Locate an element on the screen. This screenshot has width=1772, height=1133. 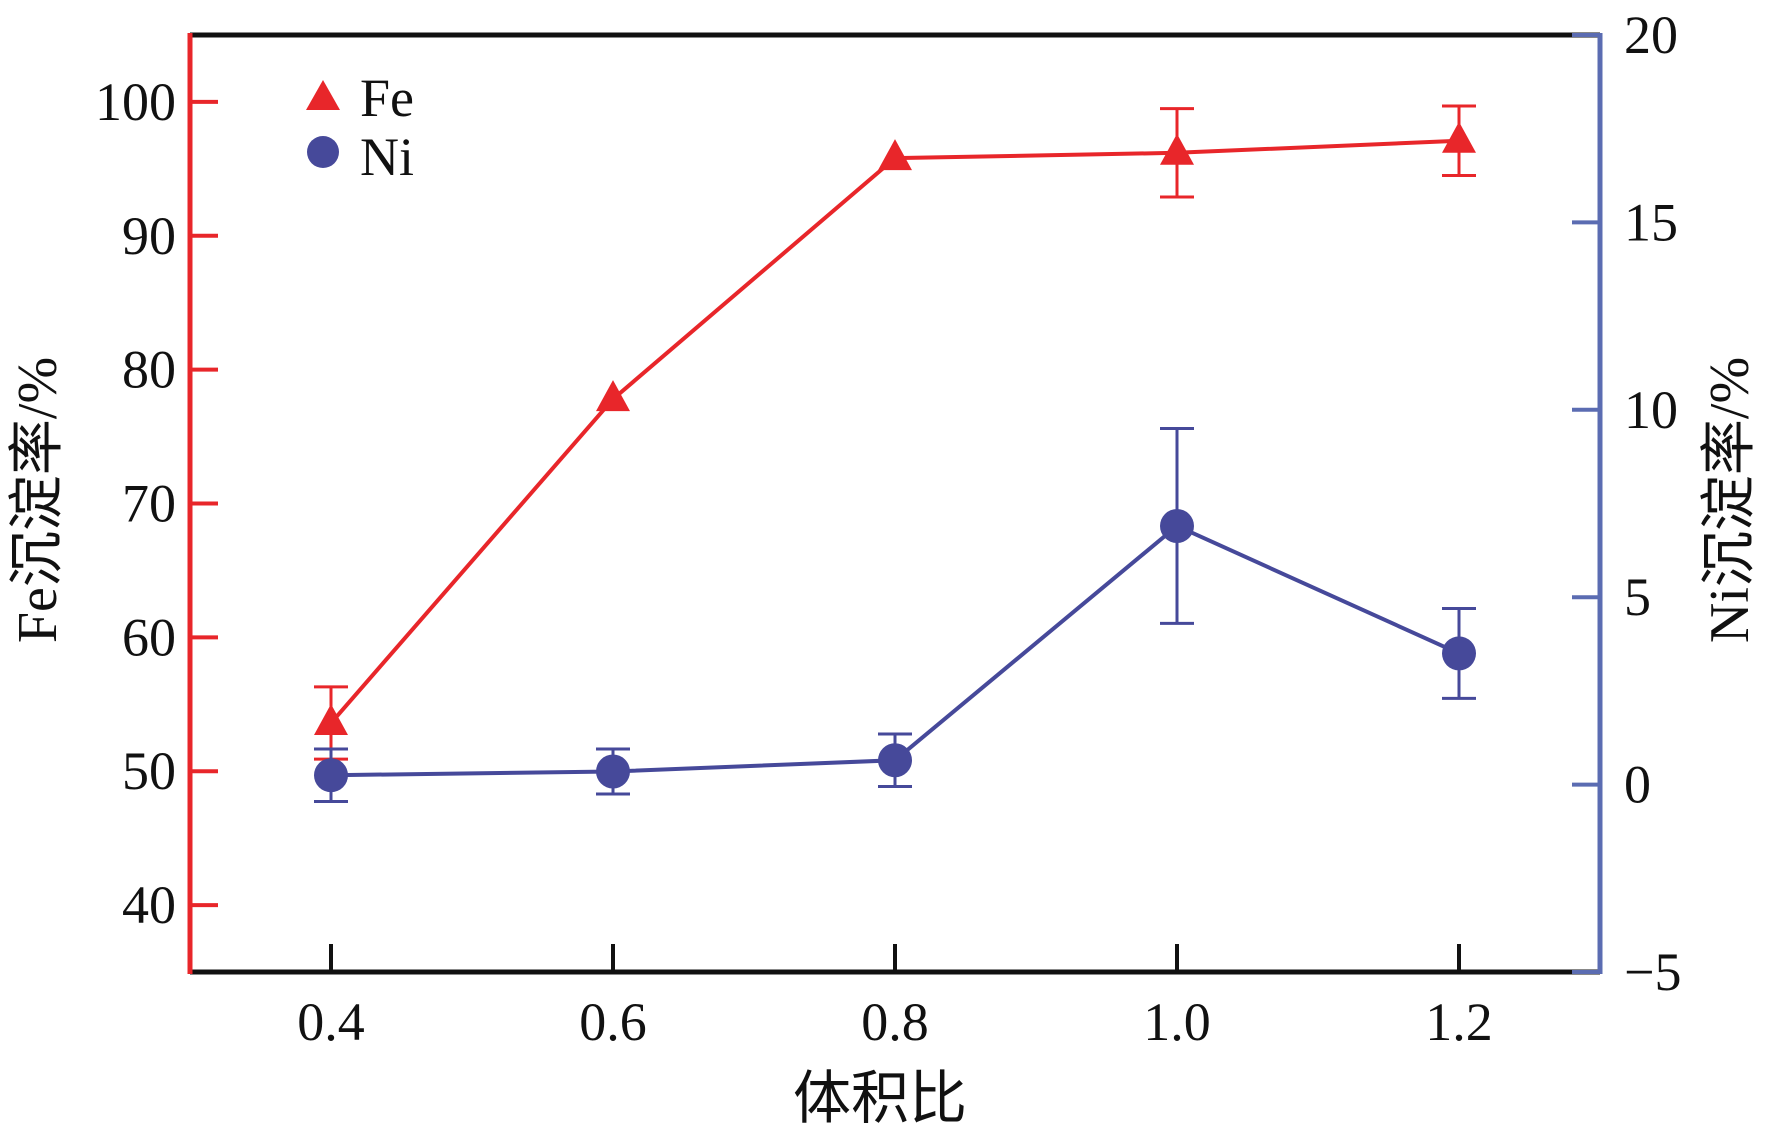
x-tick-label: 1.2 is located at coordinates (1459, 1022).